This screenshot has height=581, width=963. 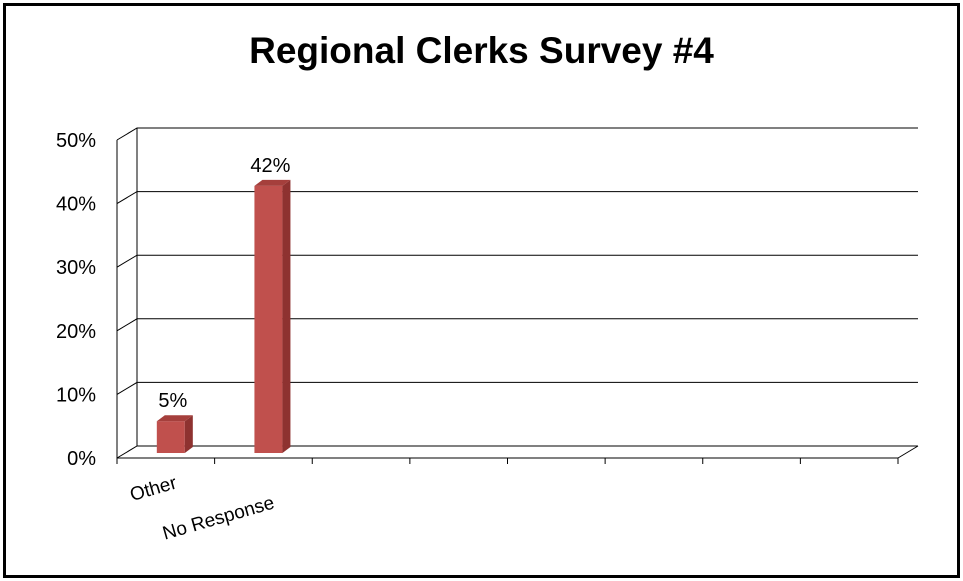 I want to click on y-tick-label: 30%, so click(x=76, y=268).